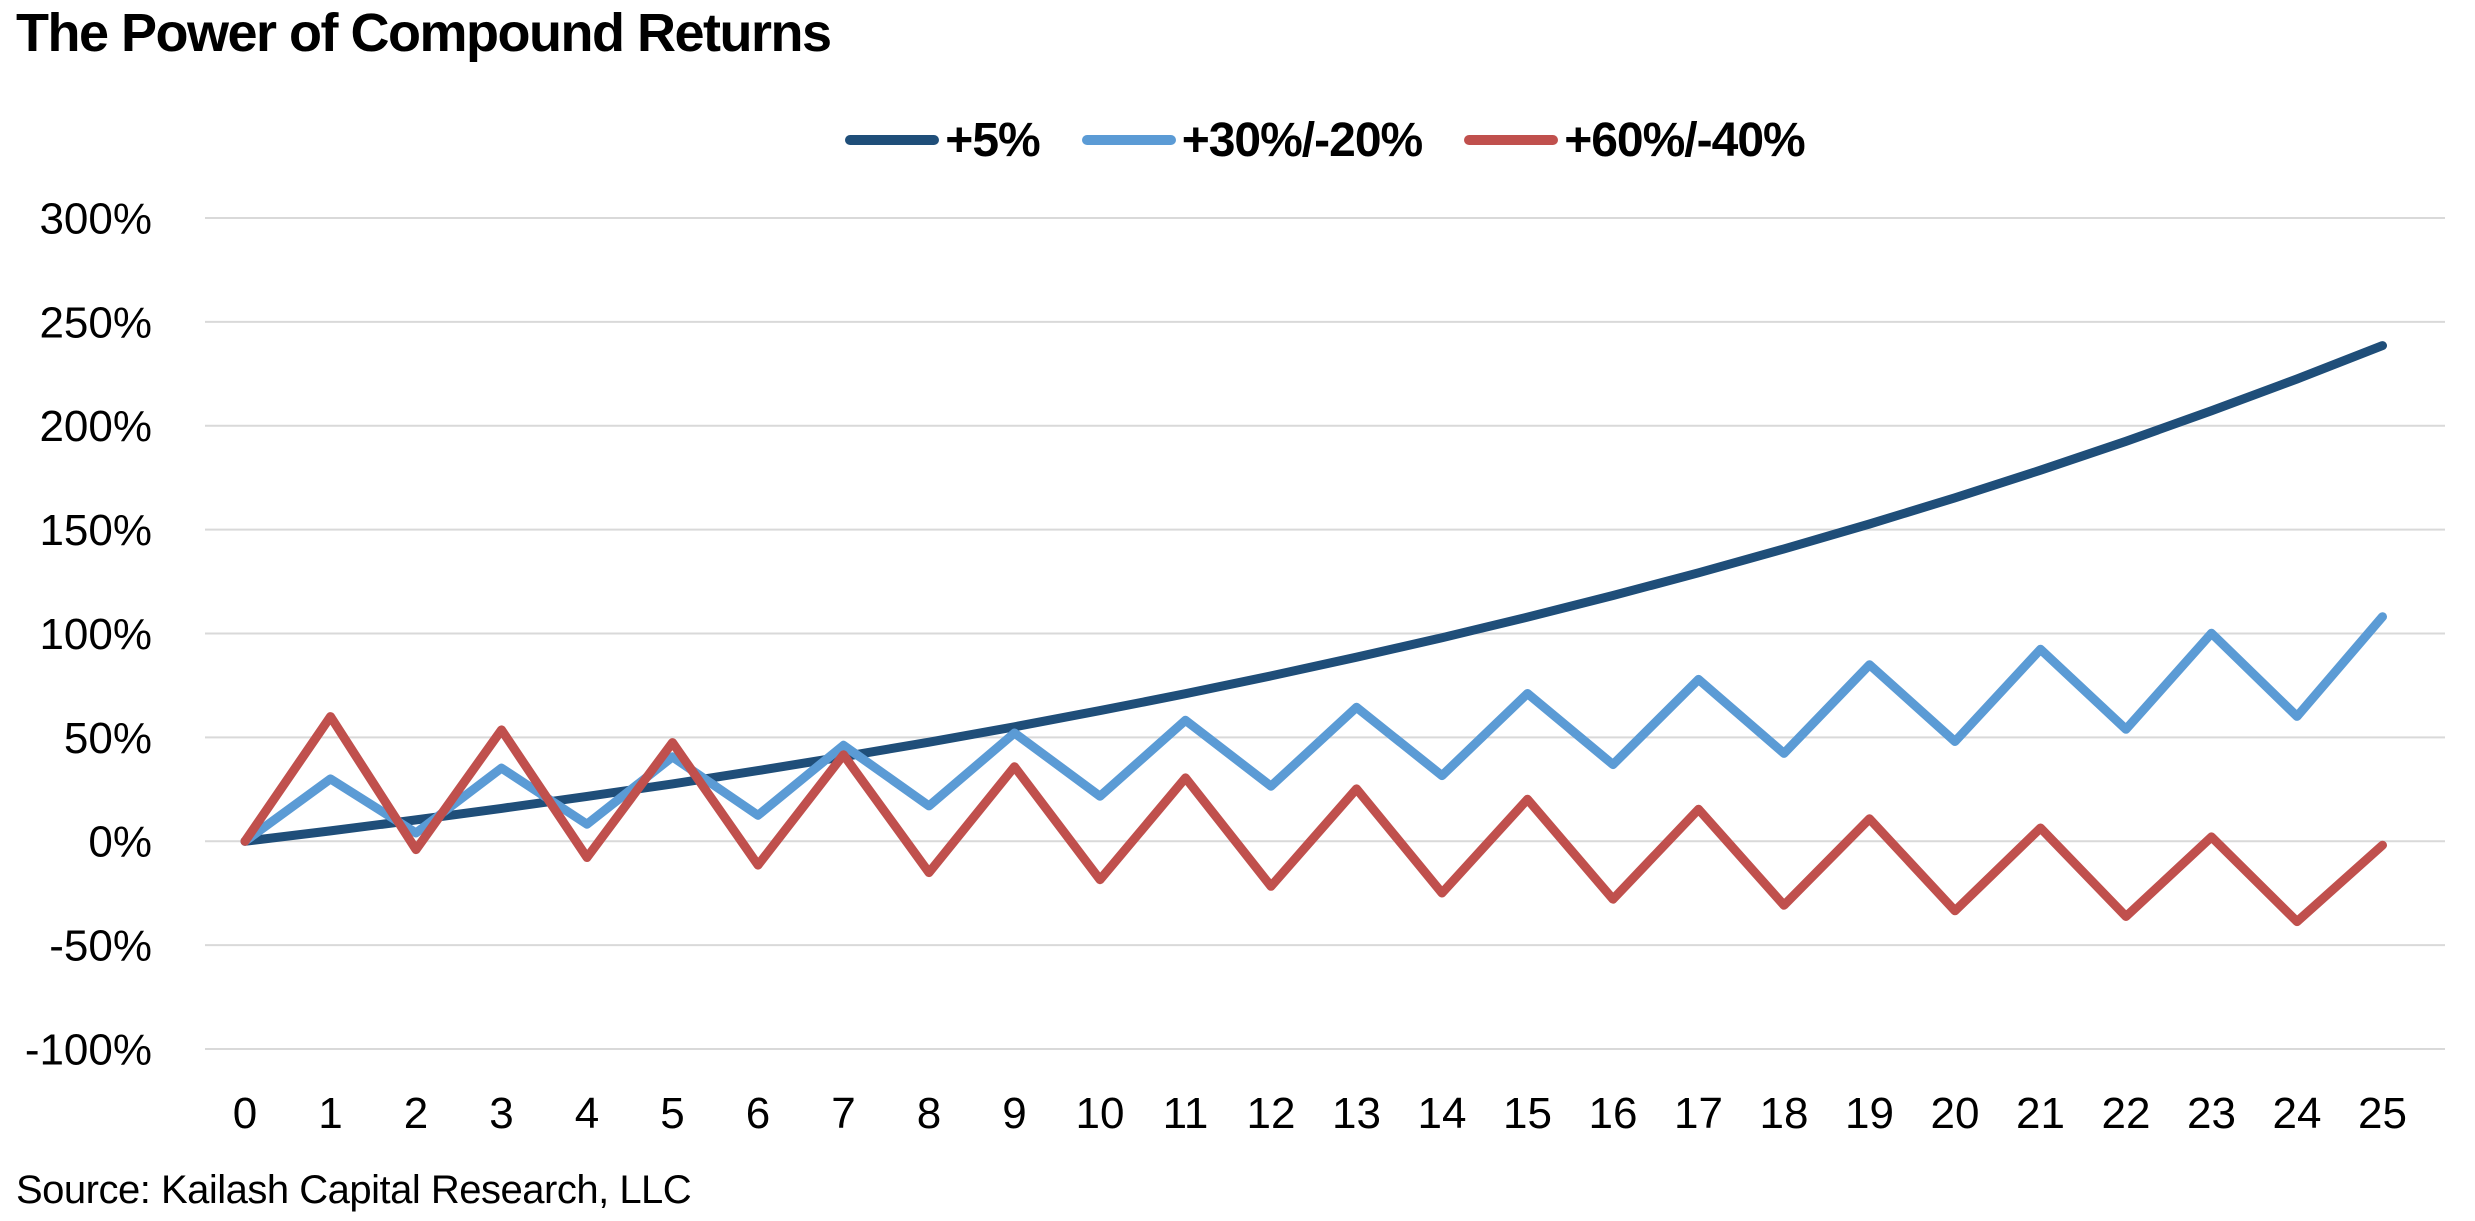 The image size is (2475, 1221). What do you see at coordinates (672, 1113) in the screenshot?
I see `x-tick-label: 5` at bounding box center [672, 1113].